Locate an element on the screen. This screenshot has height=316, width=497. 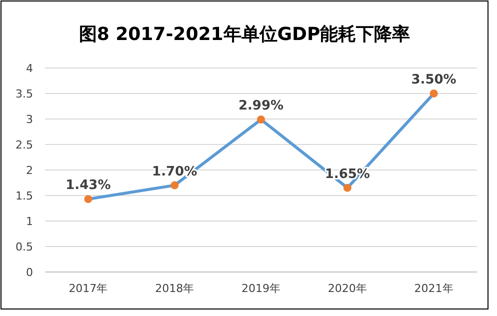
x-tick-label: 2019年 is located at coordinates (261, 288).